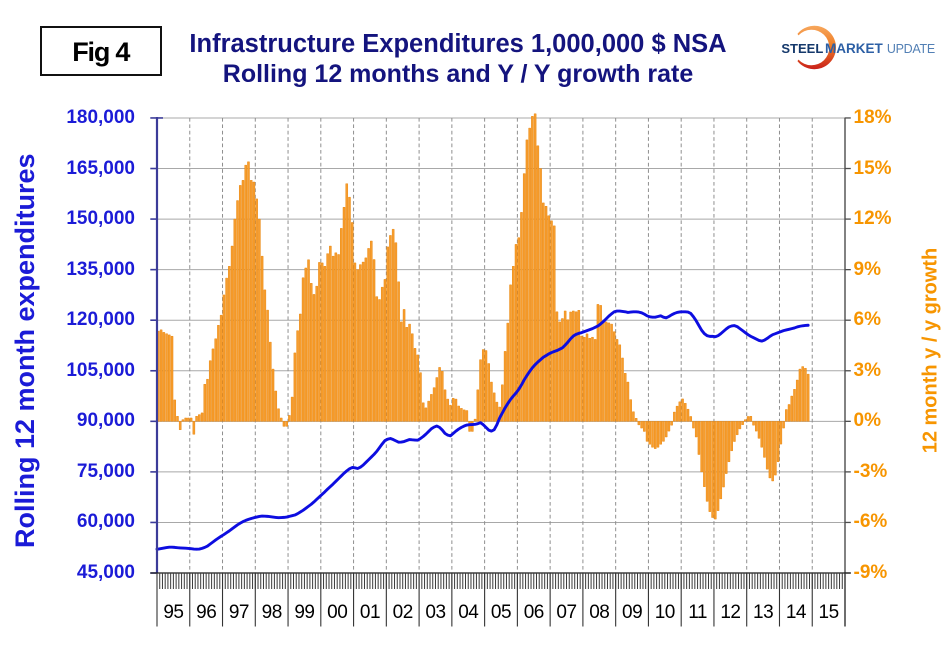 The height and width of the screenshot is (648, 949). What do you see at coordinates (911, 49) in the screenshot?
I see `svg-text: UPDATE` at bounding box center [911, 49].